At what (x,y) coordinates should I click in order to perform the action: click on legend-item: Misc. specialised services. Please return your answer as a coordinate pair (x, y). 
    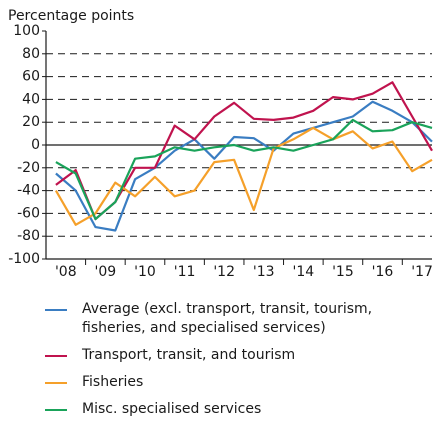
    Looking at the image, I should click on (218, 409).